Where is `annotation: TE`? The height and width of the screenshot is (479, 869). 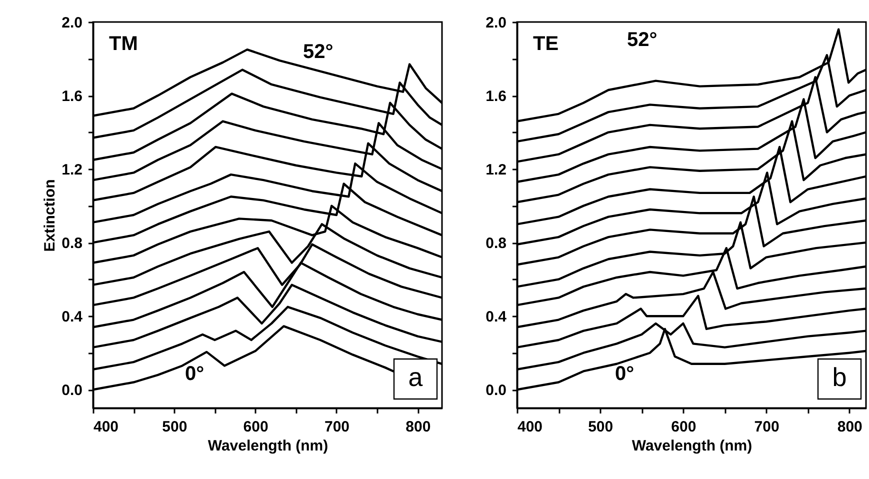 annotation: TE is located at coordinates (546, 44).